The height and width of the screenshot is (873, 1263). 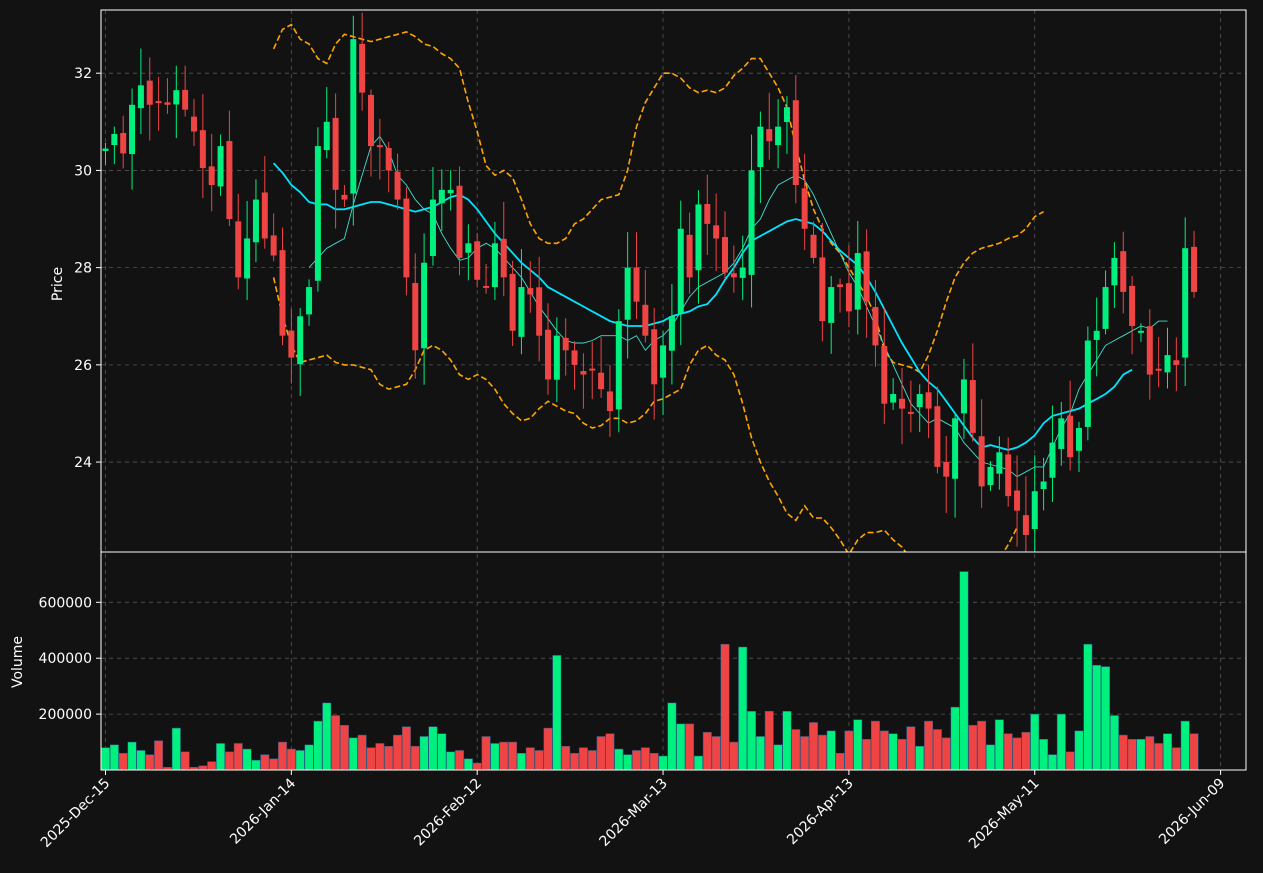 What do you see at coordinates (18, 662) in the screenshot?
I see `volume-axis-label: Volume` at bounding box center [18, 662].